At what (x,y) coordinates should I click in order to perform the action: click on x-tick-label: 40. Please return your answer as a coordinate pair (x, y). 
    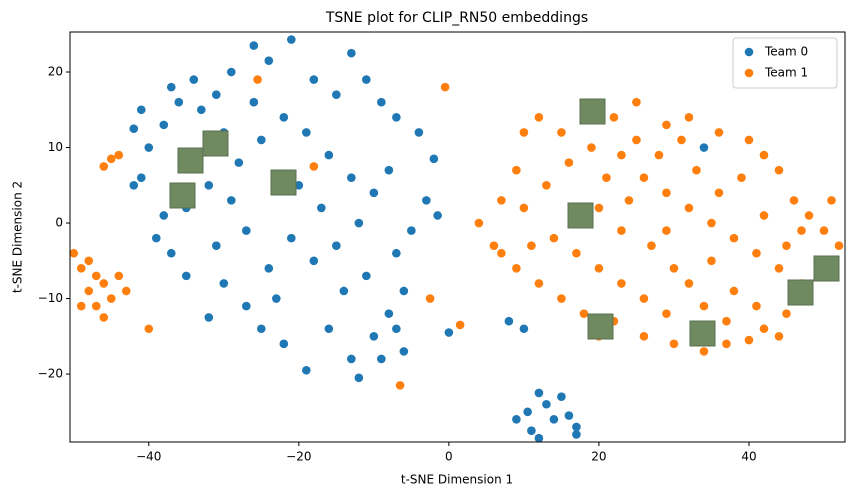
    Looking at the image, I should click on (748, 457).